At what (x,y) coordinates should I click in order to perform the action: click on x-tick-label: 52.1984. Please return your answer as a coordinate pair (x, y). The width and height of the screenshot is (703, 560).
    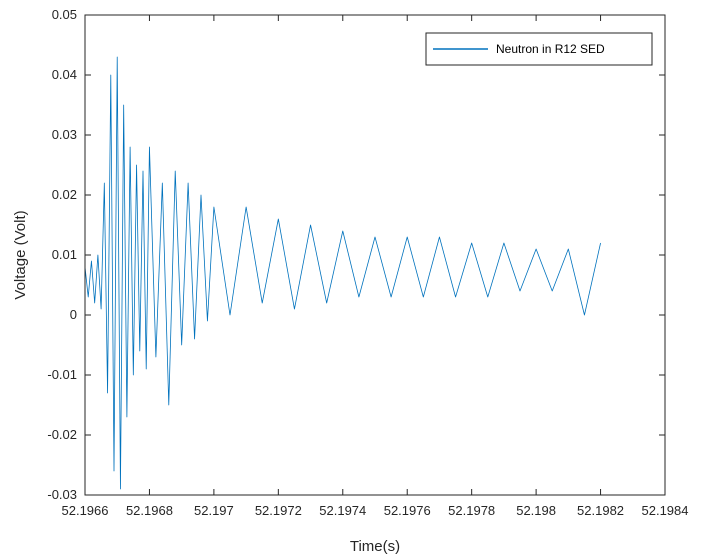
    Looking at the image, I should click on (665, 510).